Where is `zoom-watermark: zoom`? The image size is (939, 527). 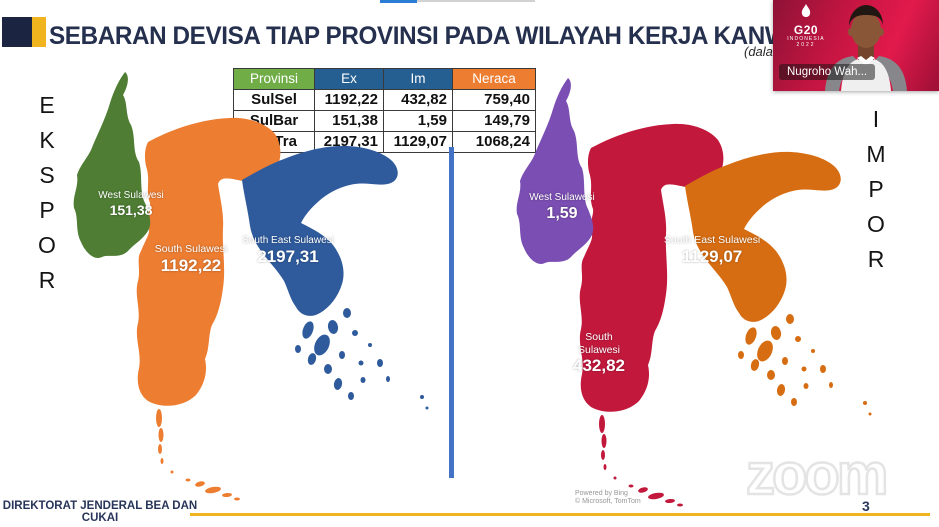
zoom-watermark: zoom is located at coordinates (817, 475).